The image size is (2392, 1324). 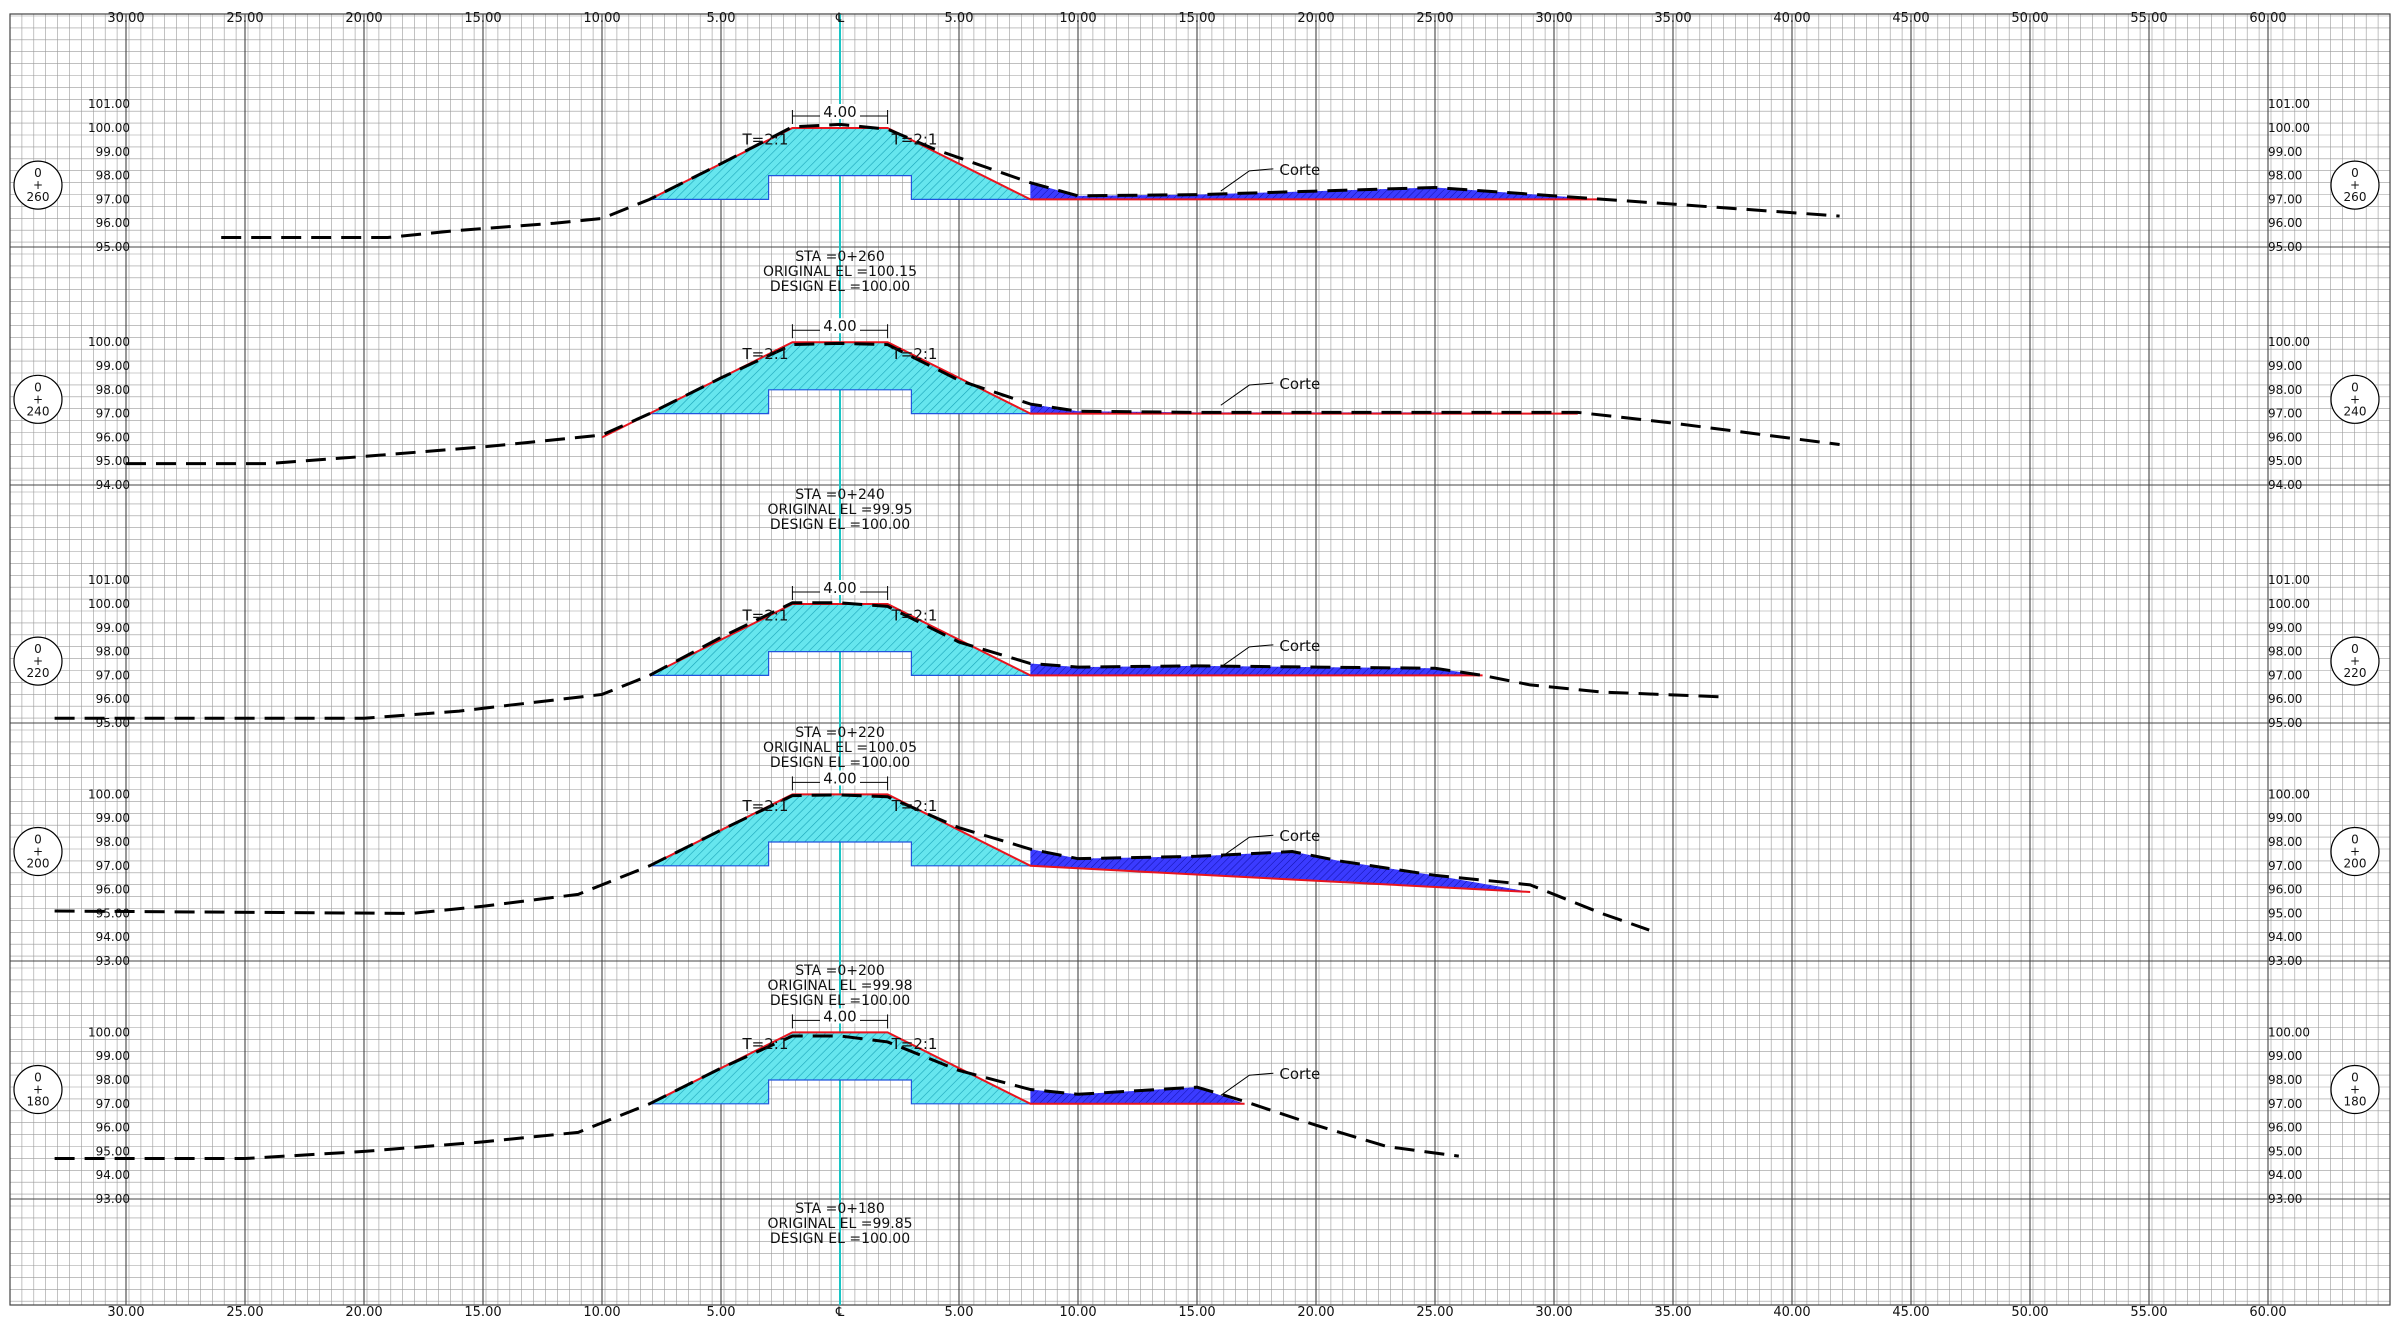 I want to click on cut-area, so click(x=1137, y=1095).